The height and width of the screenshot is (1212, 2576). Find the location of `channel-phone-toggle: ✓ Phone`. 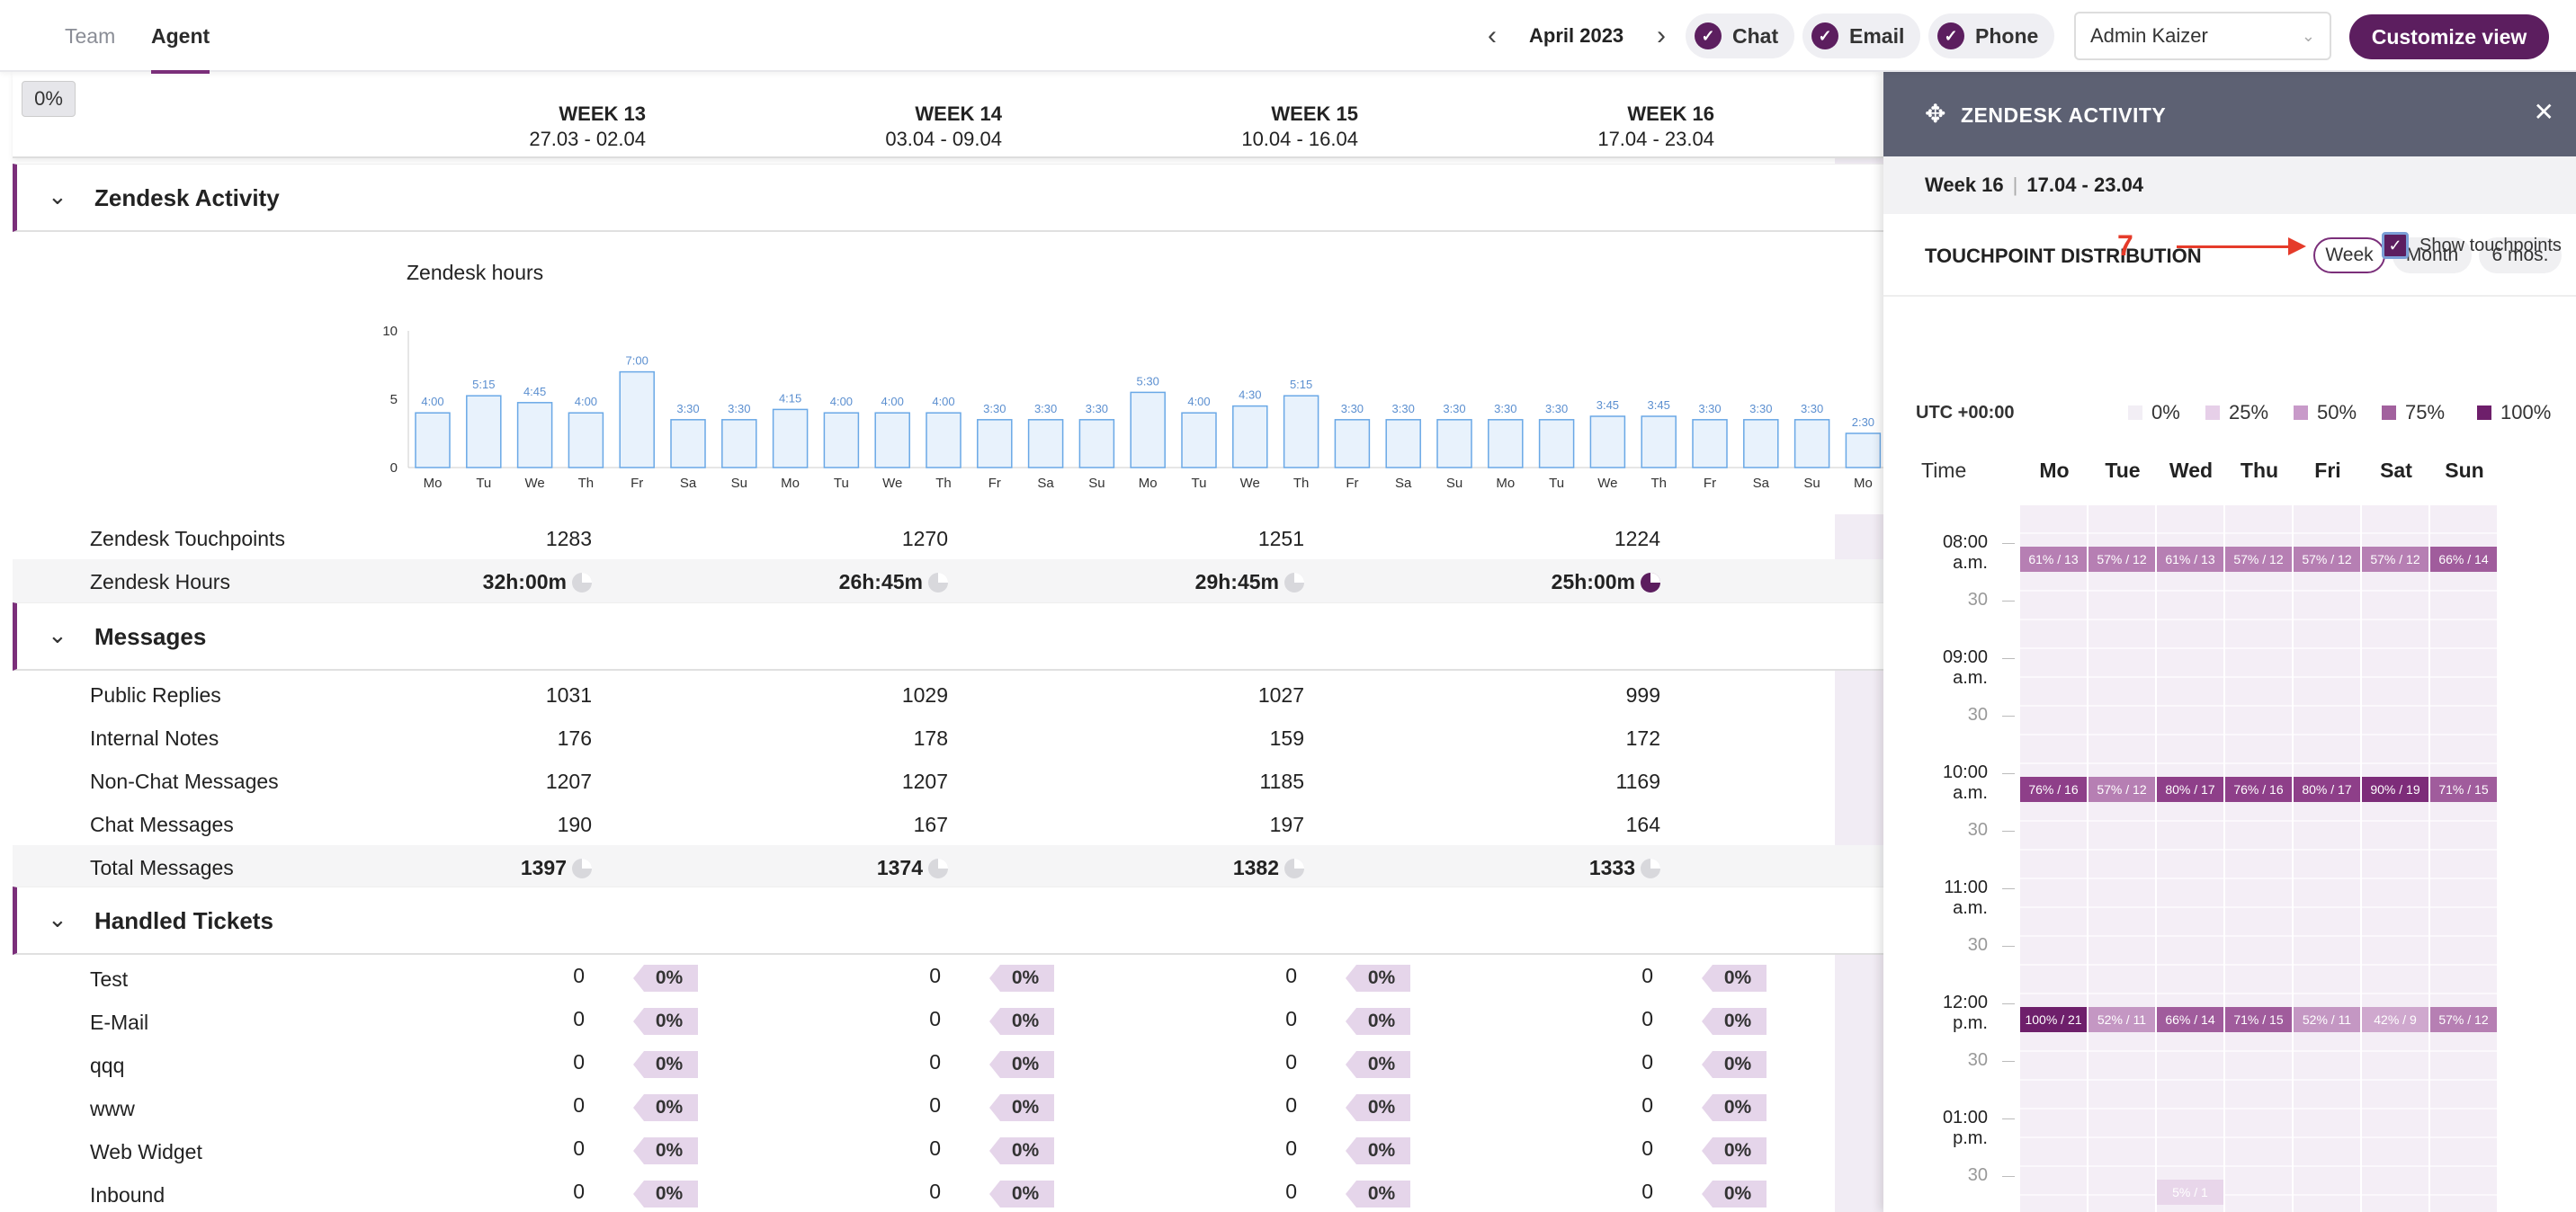

channel-phone-toggle: ✓ Phone is located at coordinates (1991, 35).